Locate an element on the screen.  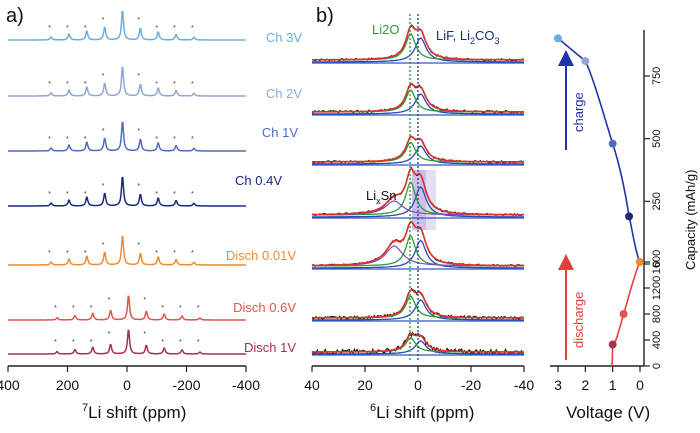
tick-label-a: 0 is located at coordinates (127, 385).